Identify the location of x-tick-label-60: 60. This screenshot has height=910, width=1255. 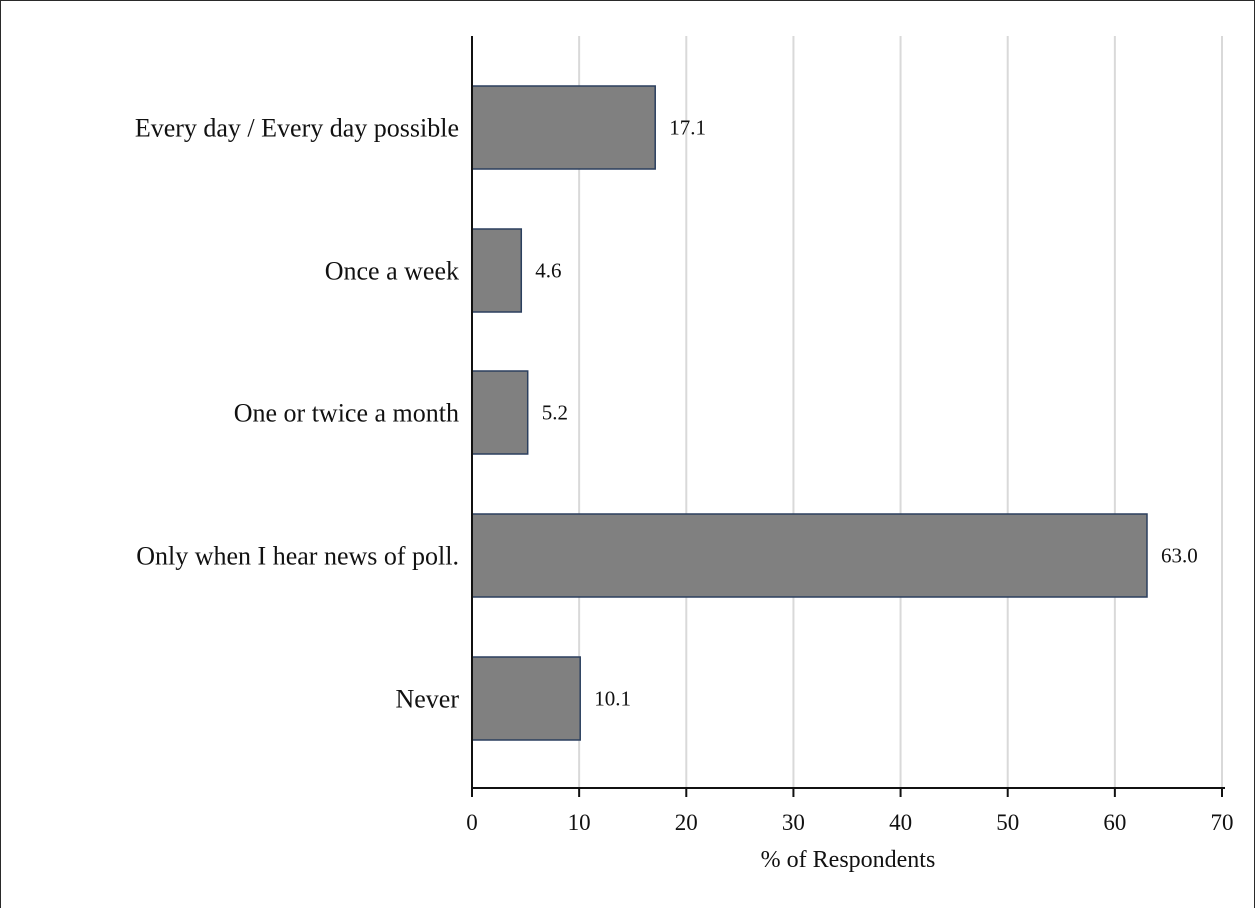
(1114, 822).